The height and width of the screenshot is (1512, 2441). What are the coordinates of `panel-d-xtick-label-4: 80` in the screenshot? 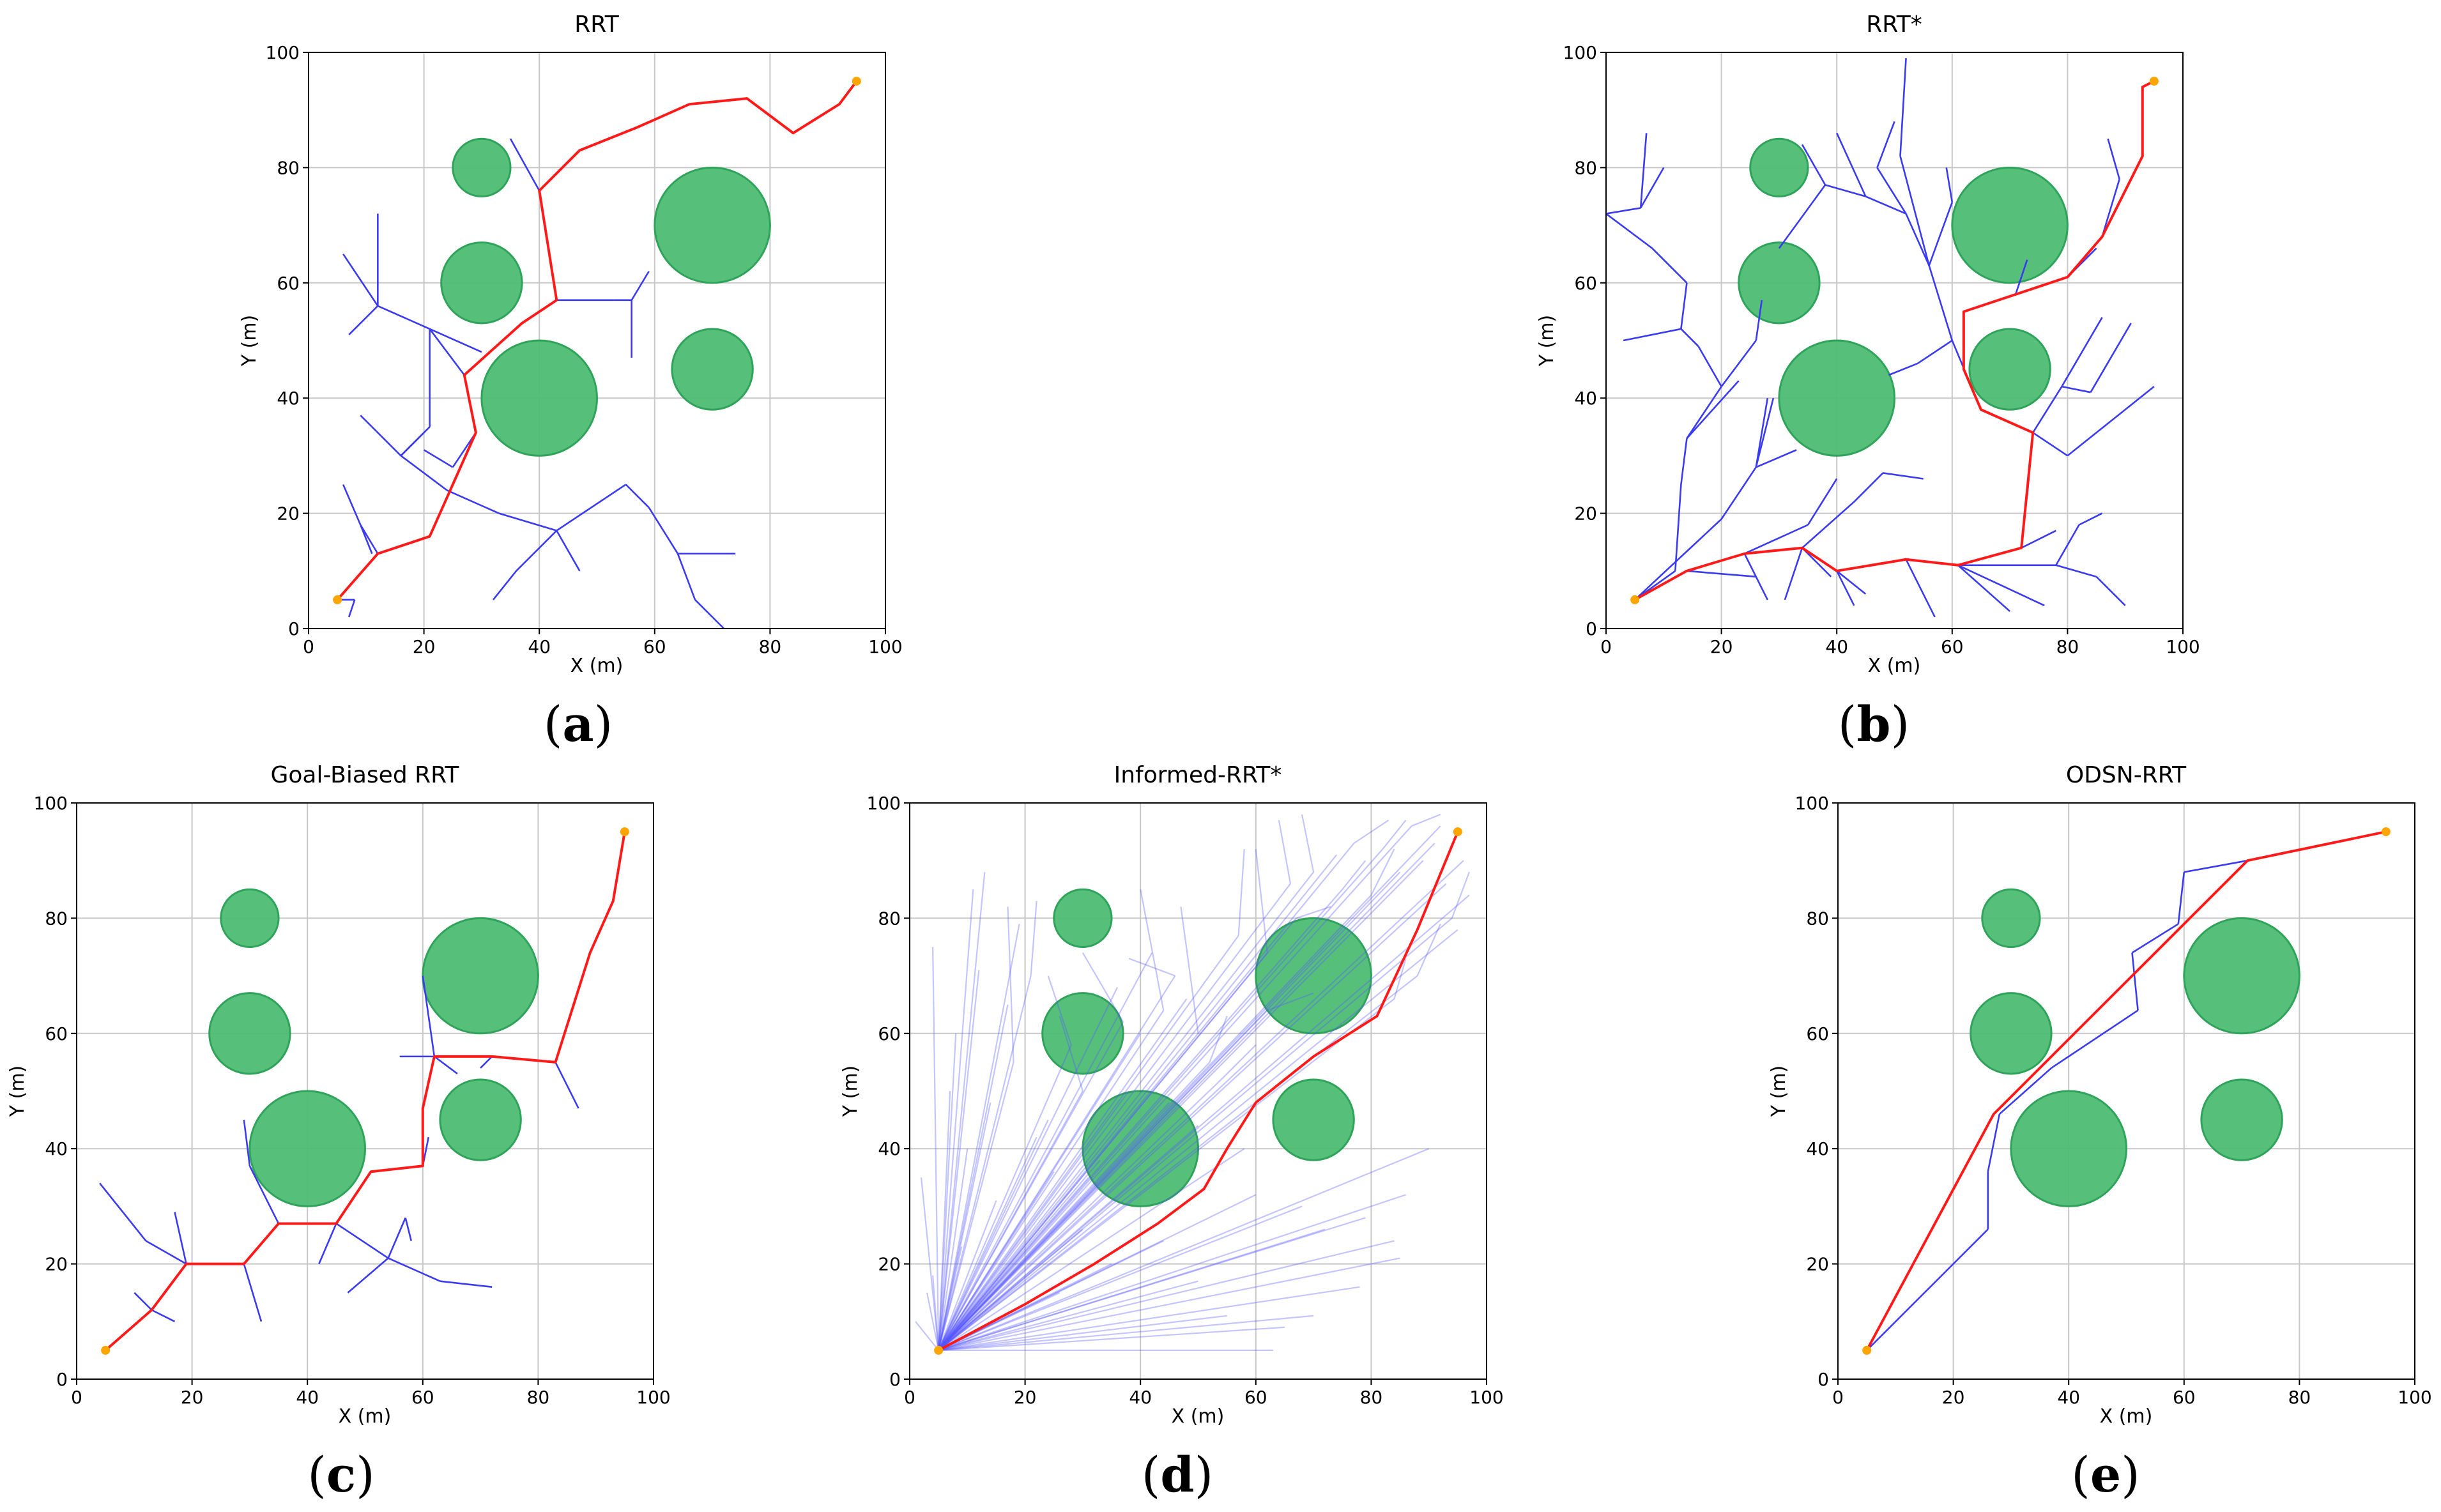 It's located at (1371, 1397).